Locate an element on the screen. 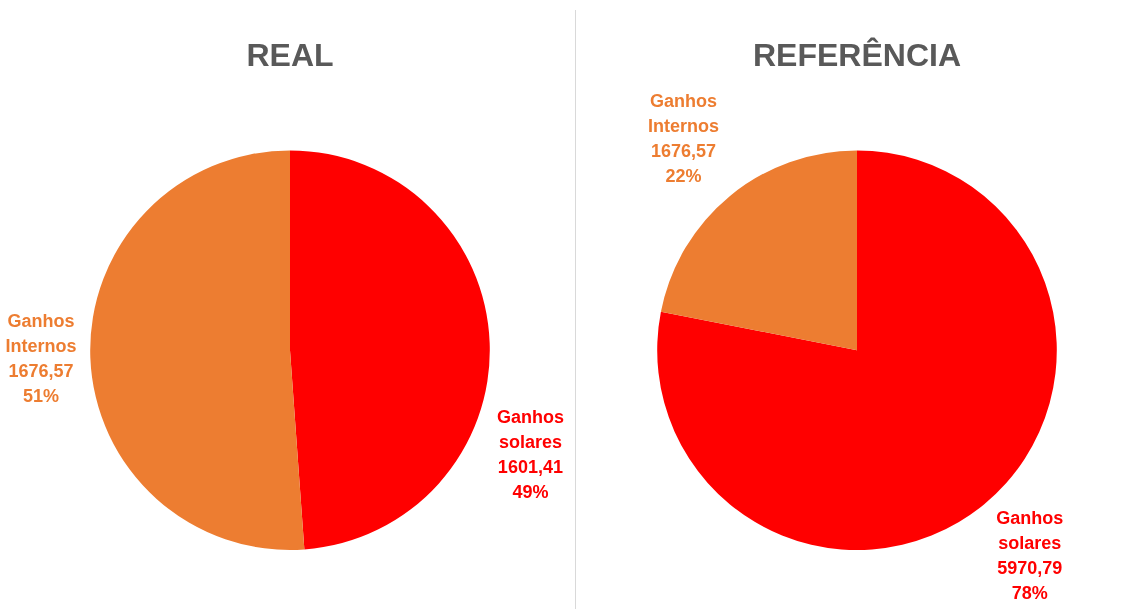 The width and height of the screenshot is (1134, 609). chart-title: REAL is located at coordinates (290, 55).